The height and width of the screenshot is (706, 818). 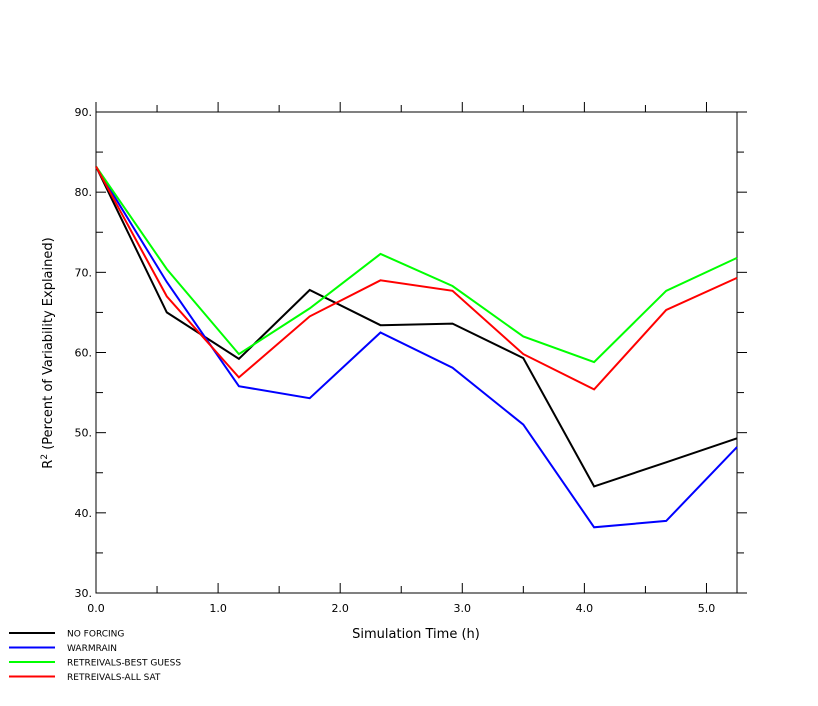 What do you see at coordinates (463, 608) in the screenshot?
I see `x-tick-label: 3.0` at bounding box center [463, 608].